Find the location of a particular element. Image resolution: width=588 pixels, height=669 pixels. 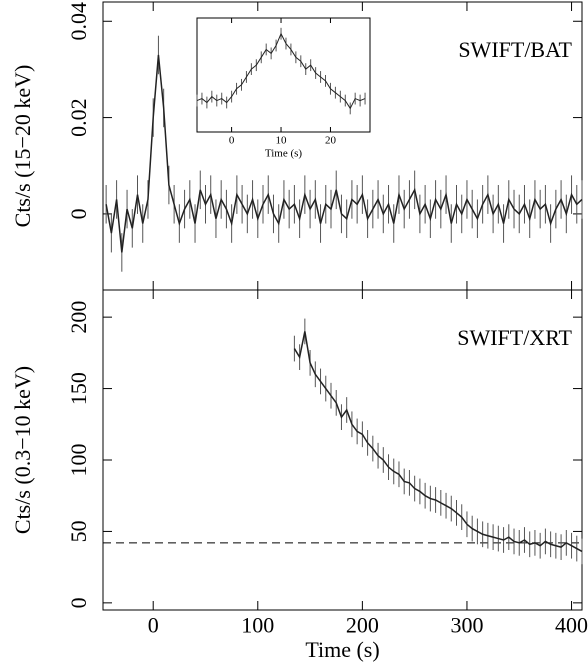

x-tick-label: 100 is located at coordinates (257, 625).